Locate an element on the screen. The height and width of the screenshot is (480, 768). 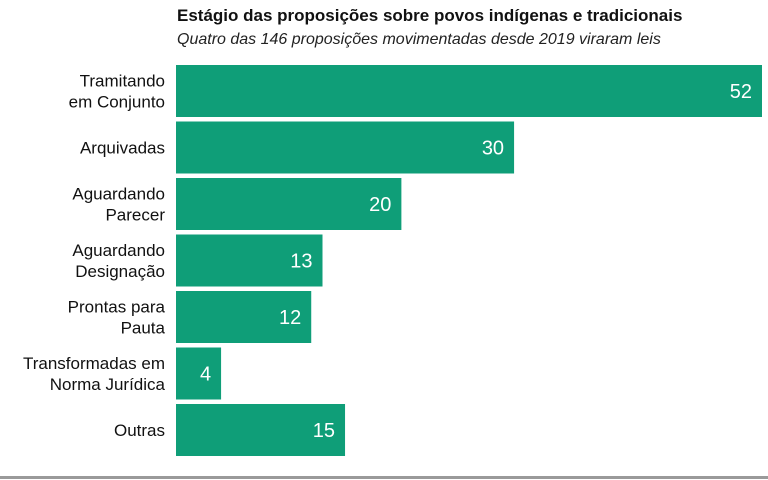
data-label: 13 is located at coordinates (301, 262).